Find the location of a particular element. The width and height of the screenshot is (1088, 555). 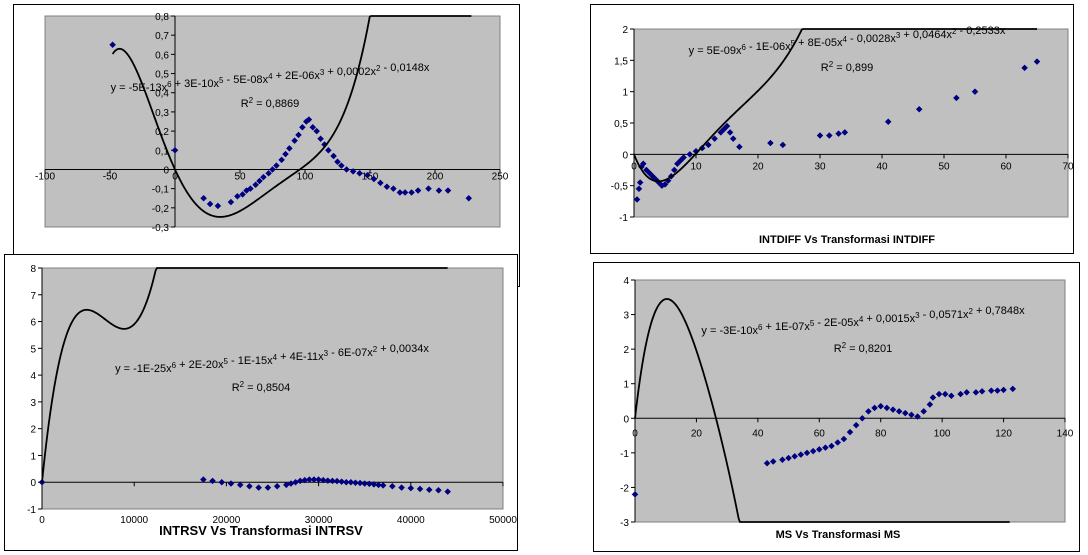

ms-x-tick-label: 0 is located at coordinates (635, 433).